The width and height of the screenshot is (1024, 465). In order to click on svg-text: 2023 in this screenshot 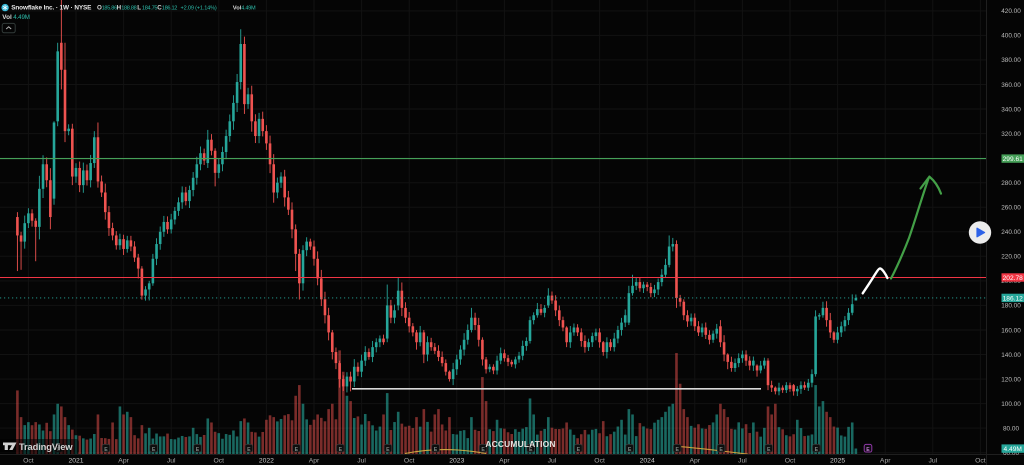, I will do `click(456, 460)`.